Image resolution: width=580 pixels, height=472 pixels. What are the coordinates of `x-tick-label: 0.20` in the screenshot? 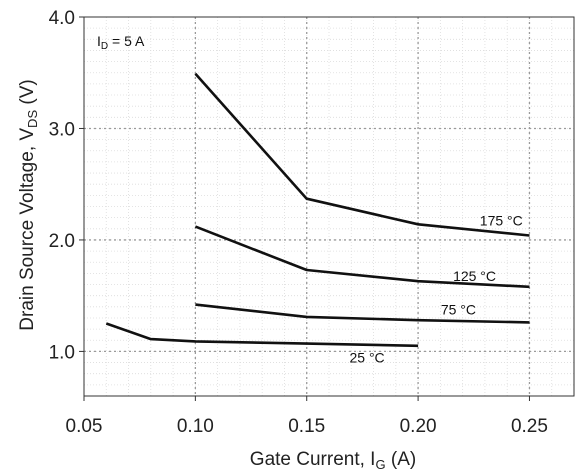 It's located at (418, 426).